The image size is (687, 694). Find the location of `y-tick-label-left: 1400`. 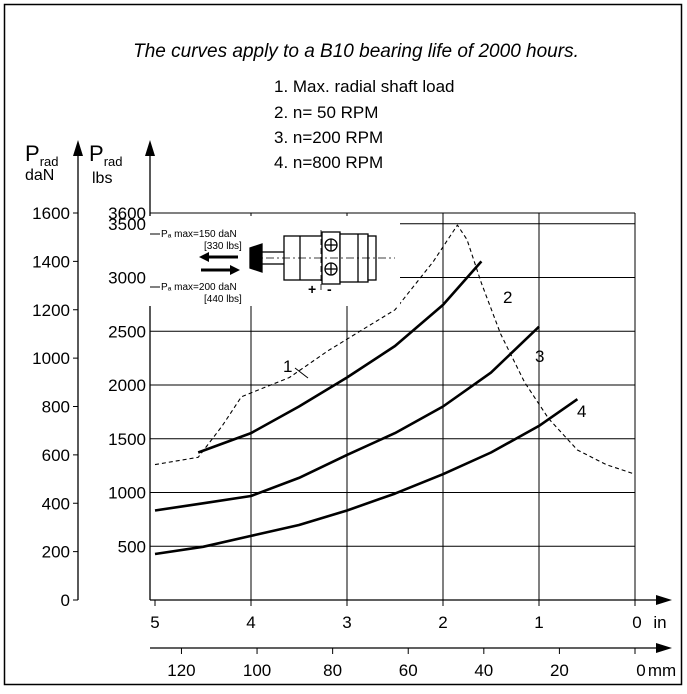

y-tick-label-left: 1400 is located at coordinates (51, 261).